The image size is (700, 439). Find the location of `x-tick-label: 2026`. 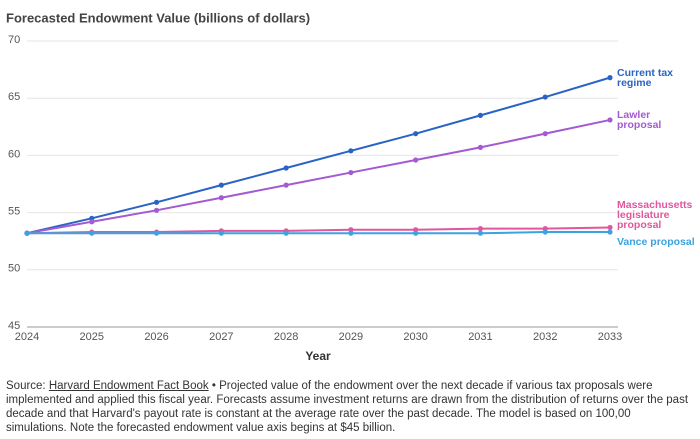

x-tick-label: 2026 is located at coordinates (156, 337).